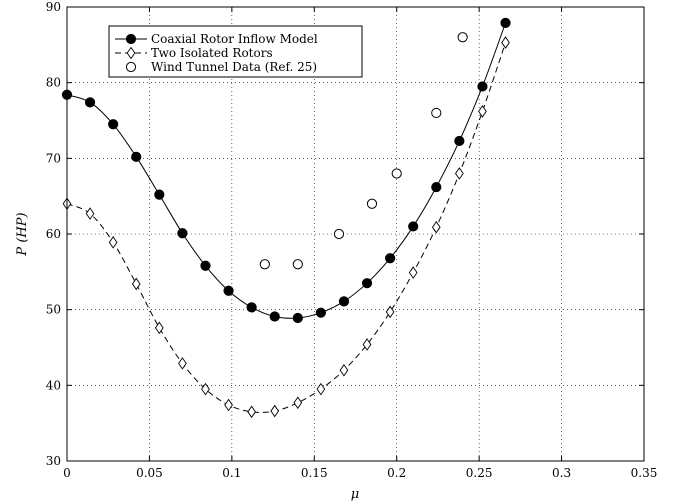  I want to click on y-tick-label: 80, so click(53, 83).